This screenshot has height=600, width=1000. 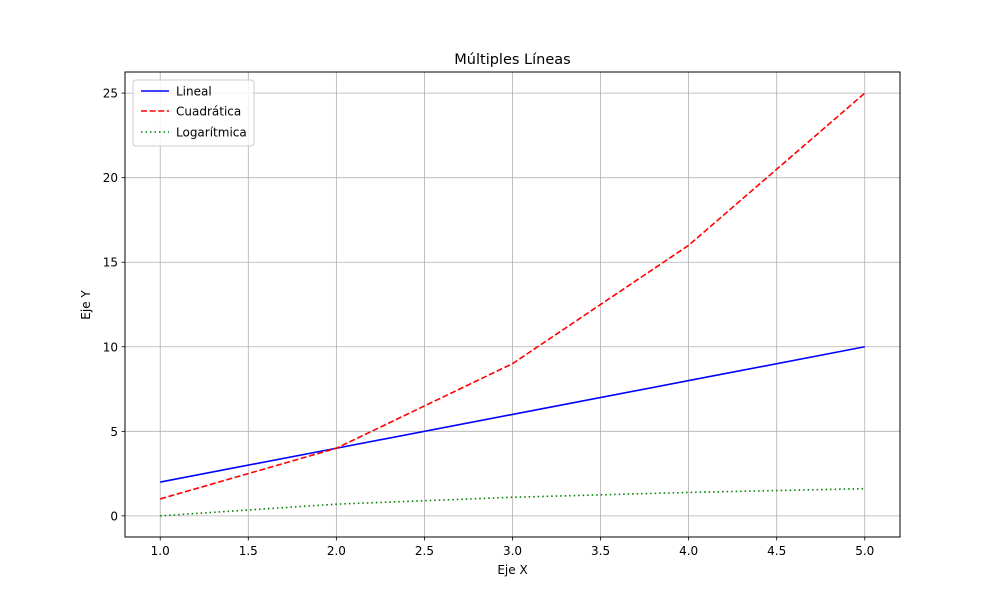 I want to click on x-tick-label: 2.0, so click(x=336, y=551).